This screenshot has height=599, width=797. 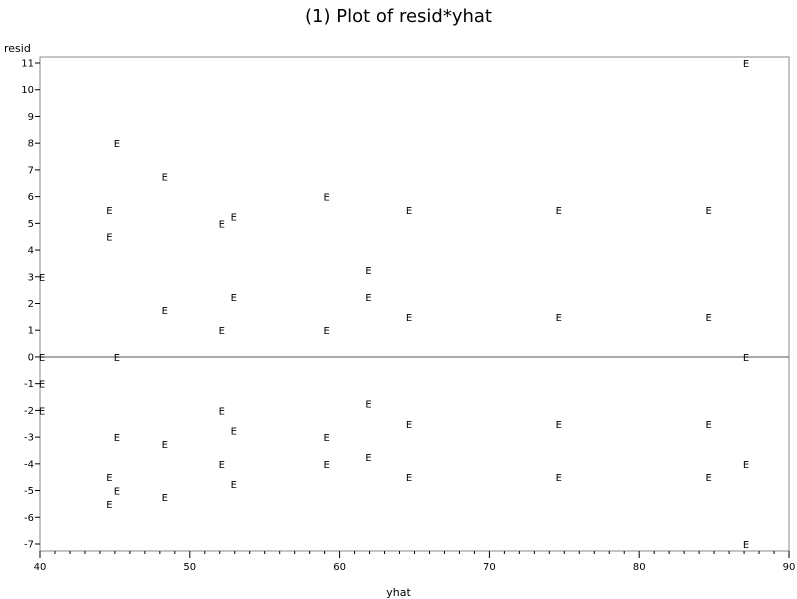 I want to click on y-tick-label: 2, so click(x=31, y=304).